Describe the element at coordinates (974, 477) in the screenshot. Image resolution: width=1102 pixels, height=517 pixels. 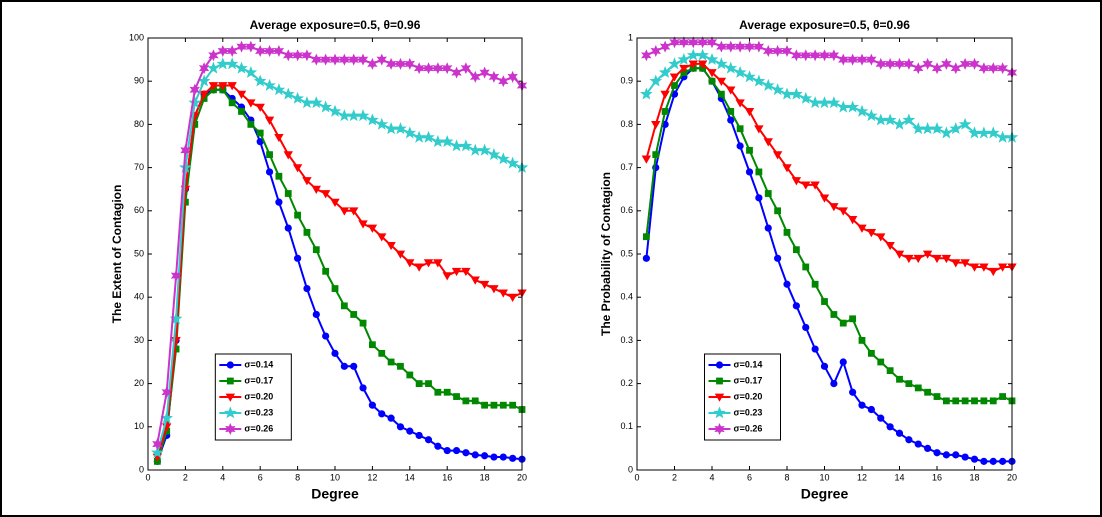
I see `x-tick-label: 18` at that location.